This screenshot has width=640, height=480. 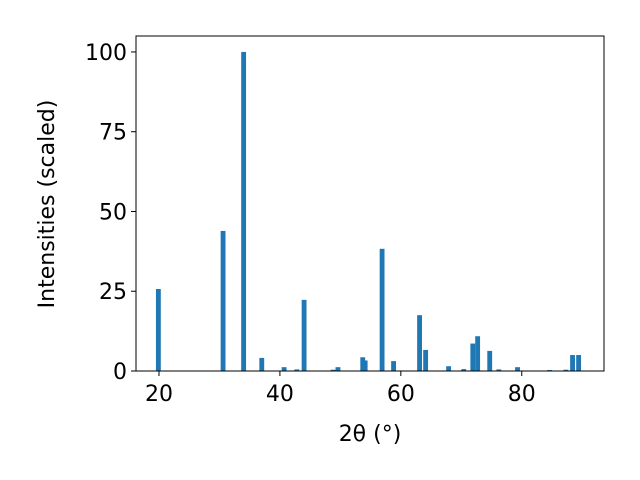 I want to click on y-tick-label: 100, so click(x=106, y=53).